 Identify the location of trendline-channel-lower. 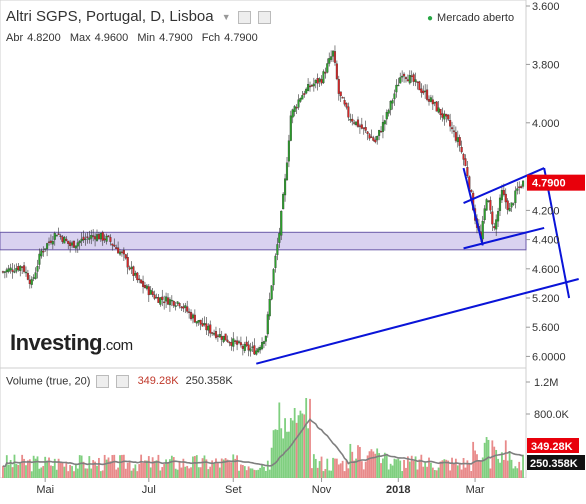
(504, 238).